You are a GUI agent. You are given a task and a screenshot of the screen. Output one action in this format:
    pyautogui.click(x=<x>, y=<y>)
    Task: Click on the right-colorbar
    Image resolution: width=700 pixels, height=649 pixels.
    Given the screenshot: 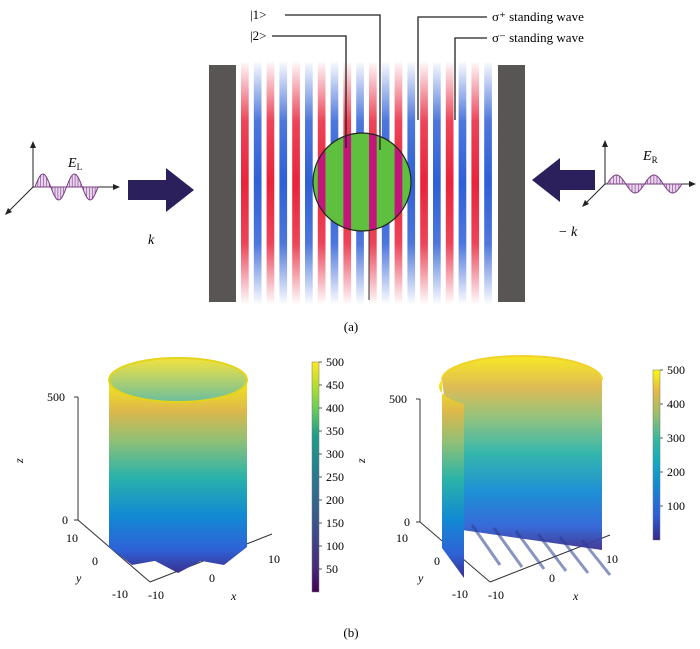 What is the action you would take?
    pyautogui.click(x=656, y=455)
    